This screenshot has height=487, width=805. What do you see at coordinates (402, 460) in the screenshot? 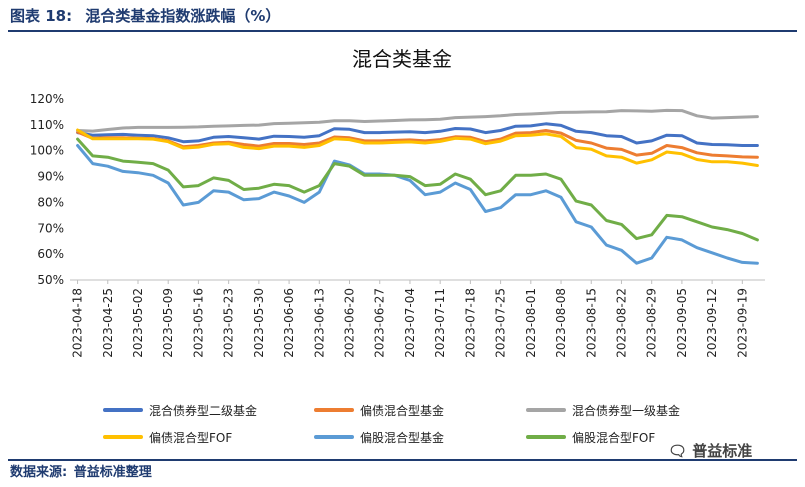
I see `footer-divider` at bounding box center [402, 460].